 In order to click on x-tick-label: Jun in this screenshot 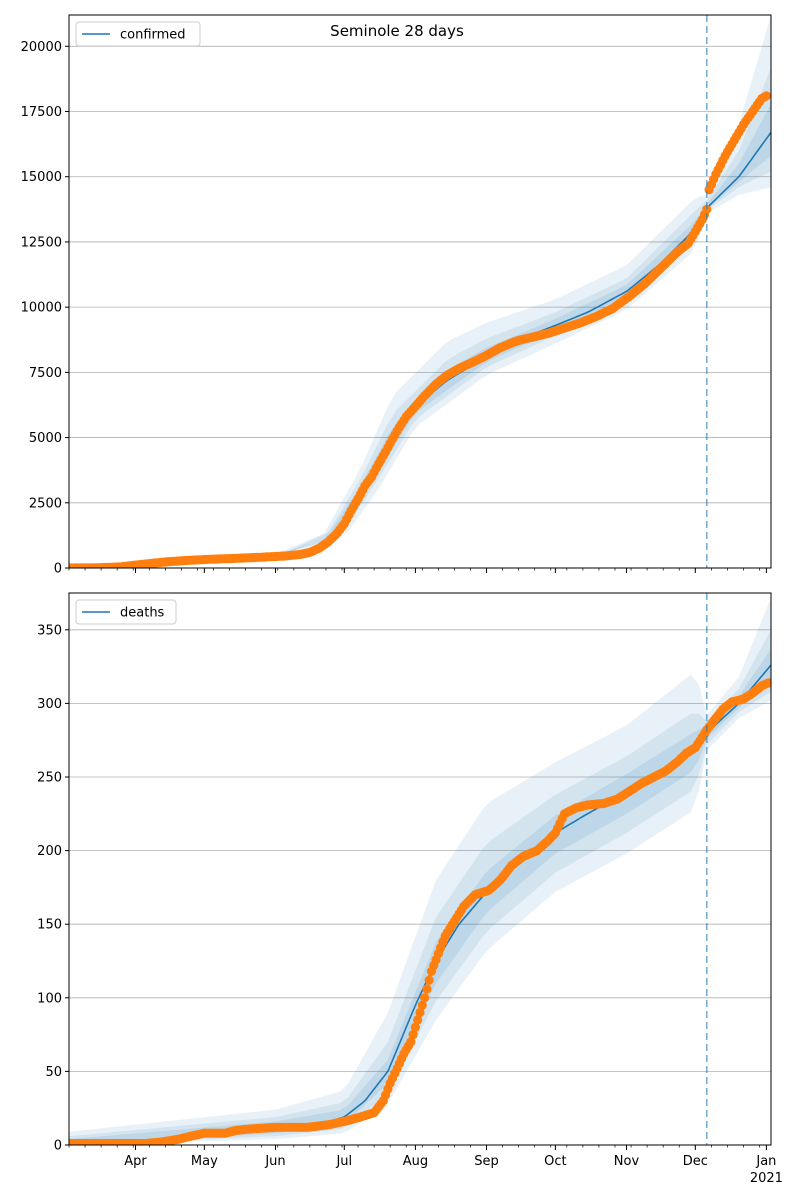, I will do `click(274, 1161)`.